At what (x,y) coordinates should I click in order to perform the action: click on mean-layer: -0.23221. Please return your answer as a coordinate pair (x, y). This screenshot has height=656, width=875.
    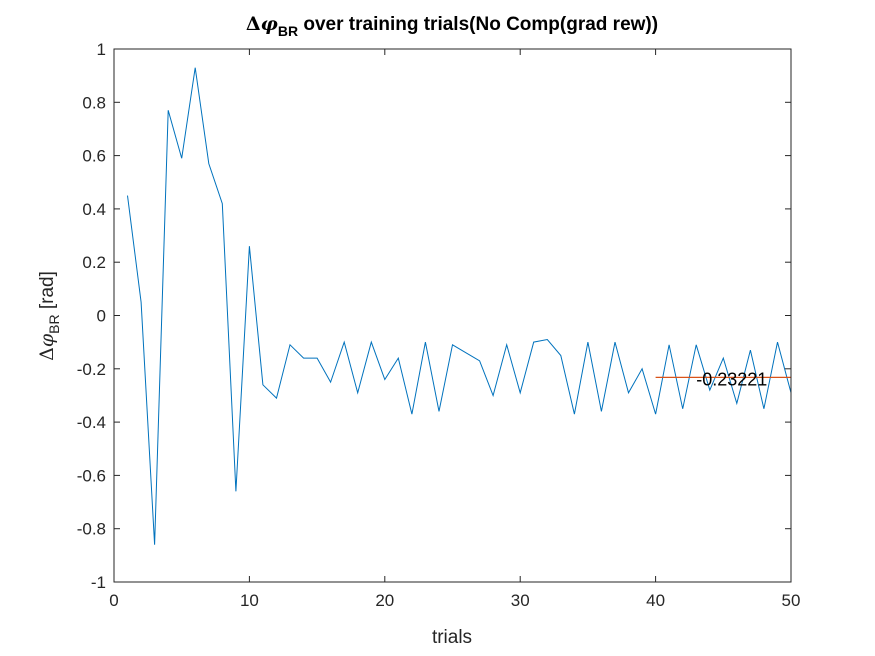
    Looking at the image, I should click on (723, 379).